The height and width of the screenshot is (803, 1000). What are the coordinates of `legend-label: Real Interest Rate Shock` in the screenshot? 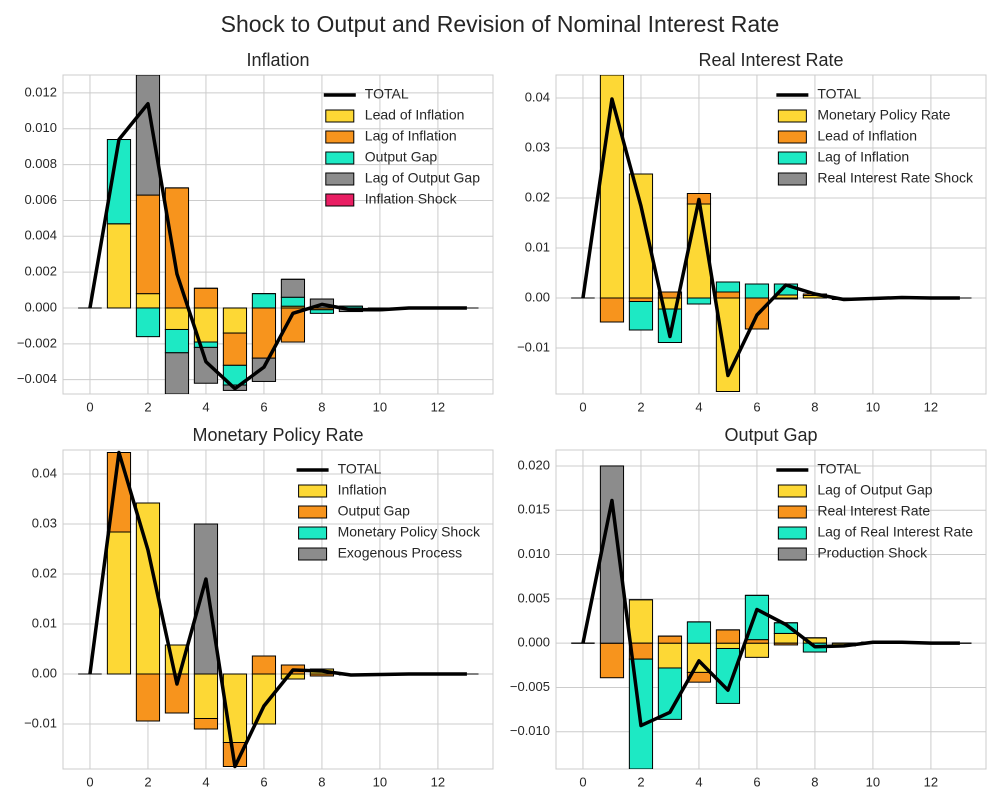 It's located at (895, 178).